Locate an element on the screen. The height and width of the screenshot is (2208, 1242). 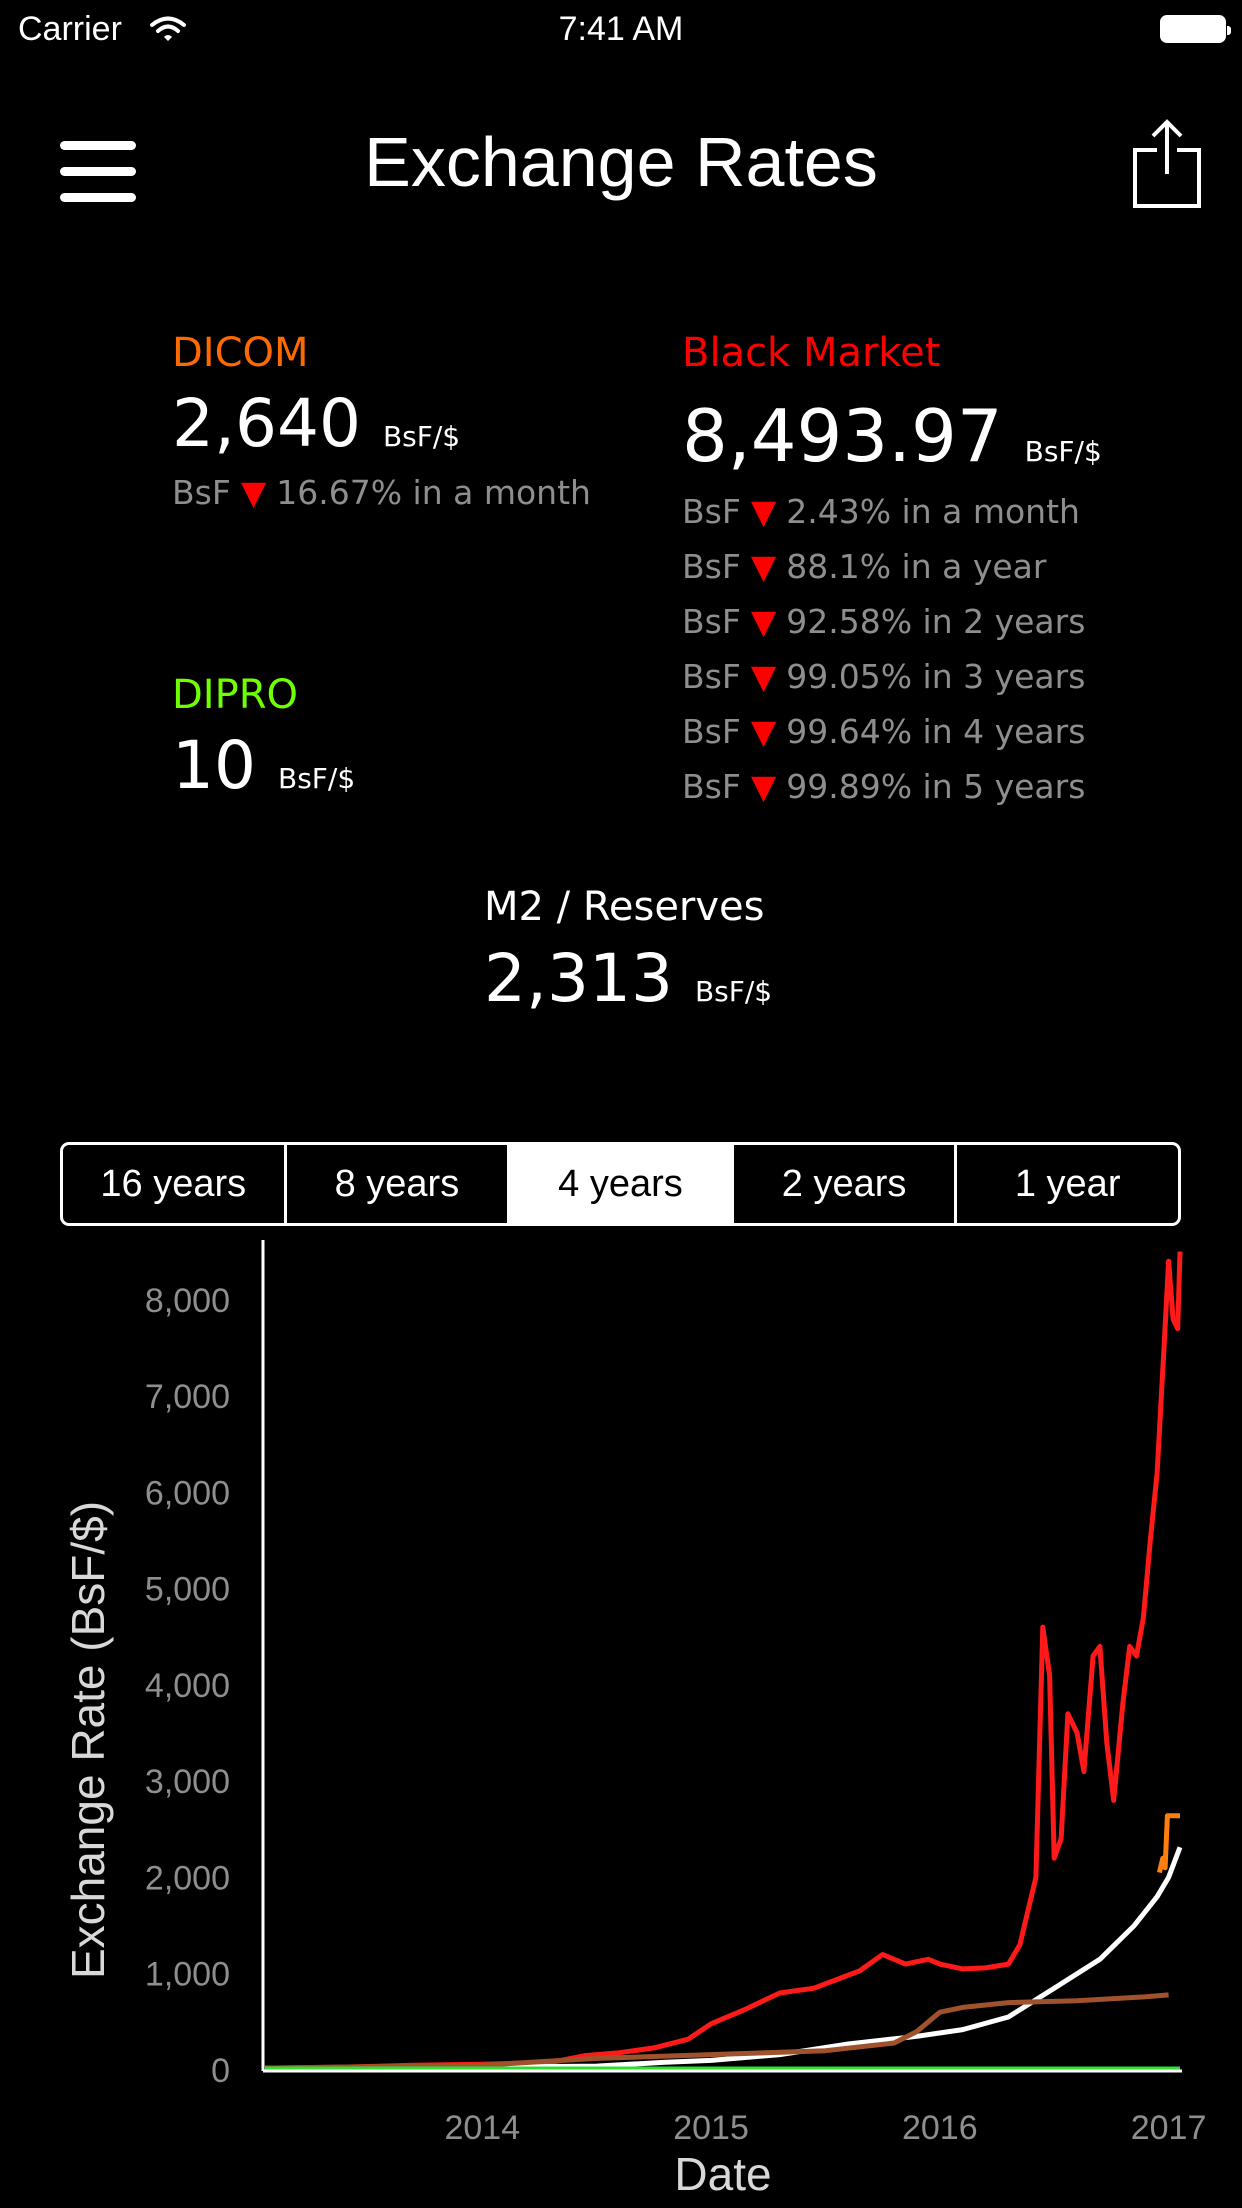
status-bar: Carrier 7:41 AM is located at coordinates (621, 30).